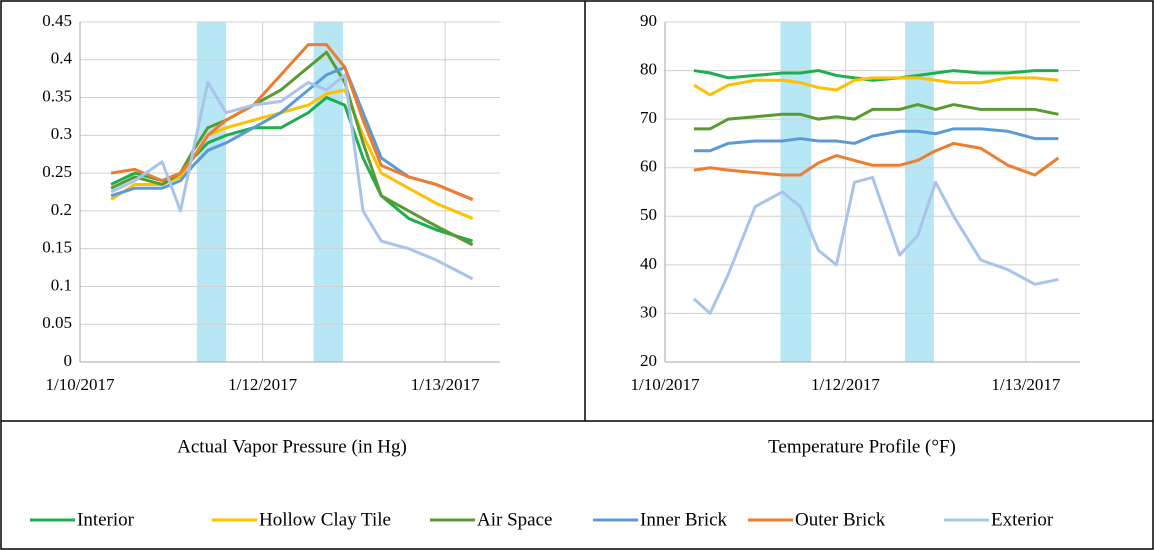 This screenshot has width=1154, height=550. Describe the element at coordinates (62, 58) in the screenshot. I see `y-tick-label: 0.4` at that location.